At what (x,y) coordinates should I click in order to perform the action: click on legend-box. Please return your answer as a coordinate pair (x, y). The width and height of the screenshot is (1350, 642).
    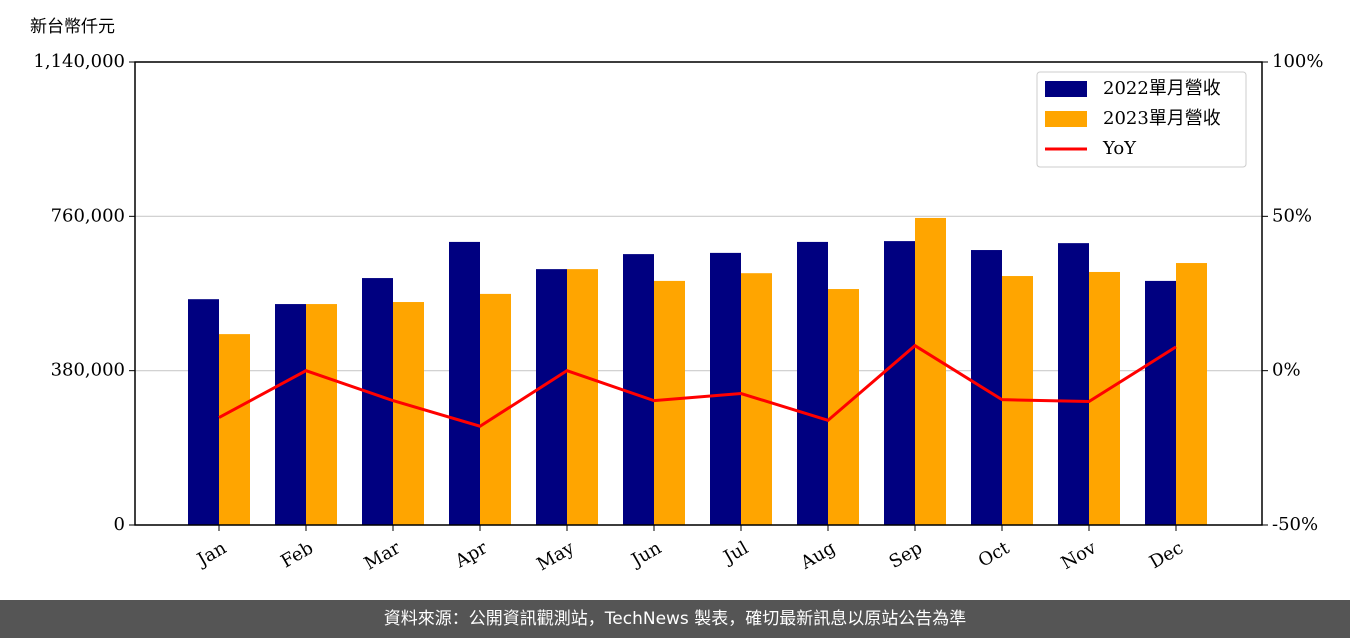
    Looking at the image, I should click on (1141, 119).